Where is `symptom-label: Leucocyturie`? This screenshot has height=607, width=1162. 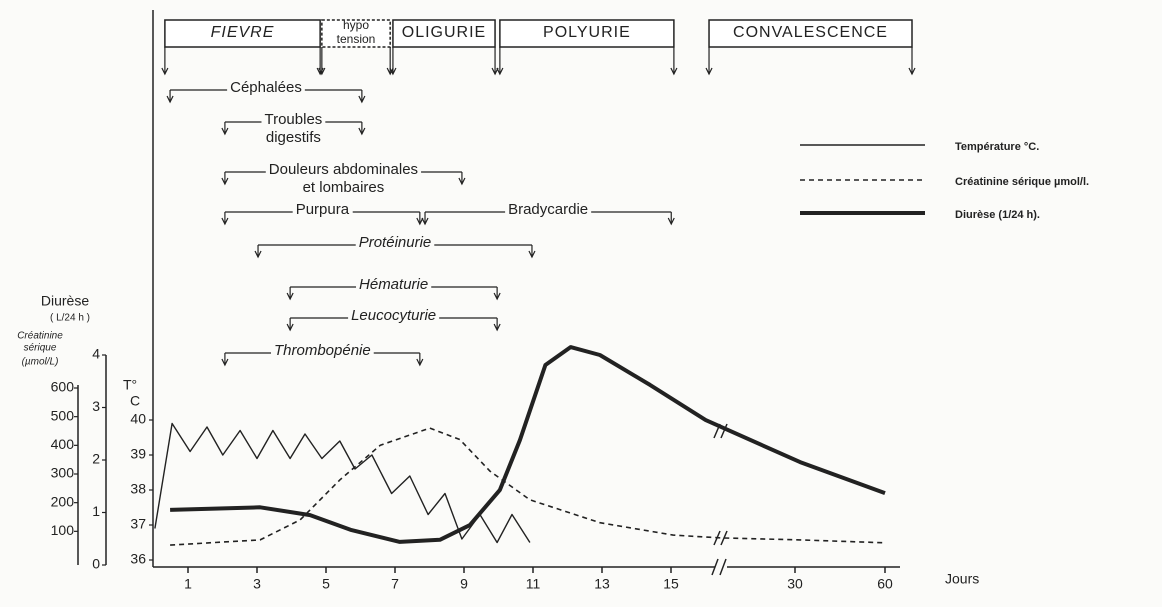
symptom-label: Leucocyturie is located at coordinates (393, 315).